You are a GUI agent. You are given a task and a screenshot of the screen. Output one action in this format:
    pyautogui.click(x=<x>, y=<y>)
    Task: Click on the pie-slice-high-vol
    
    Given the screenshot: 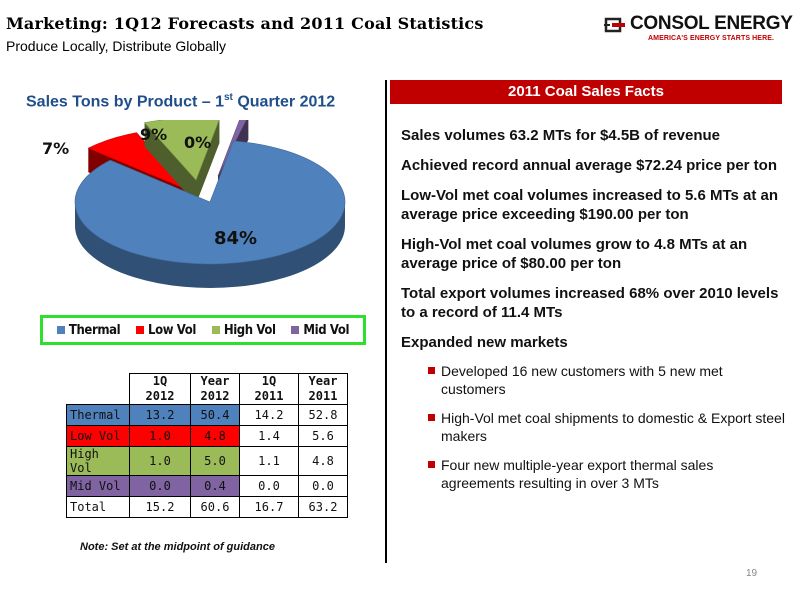 What is the action you would take?
    pyautogui.click(x=181, y=150)
    